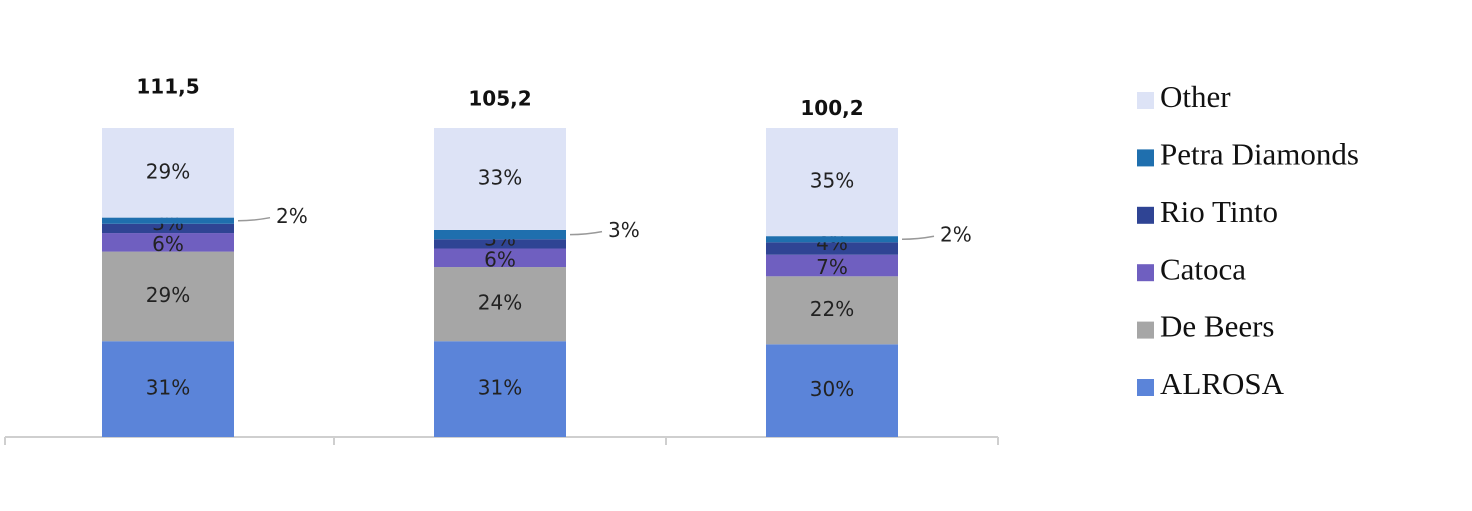 This screenshot has width=1472, height=511. I want to click on data-label: 3%, so click(624, 230).